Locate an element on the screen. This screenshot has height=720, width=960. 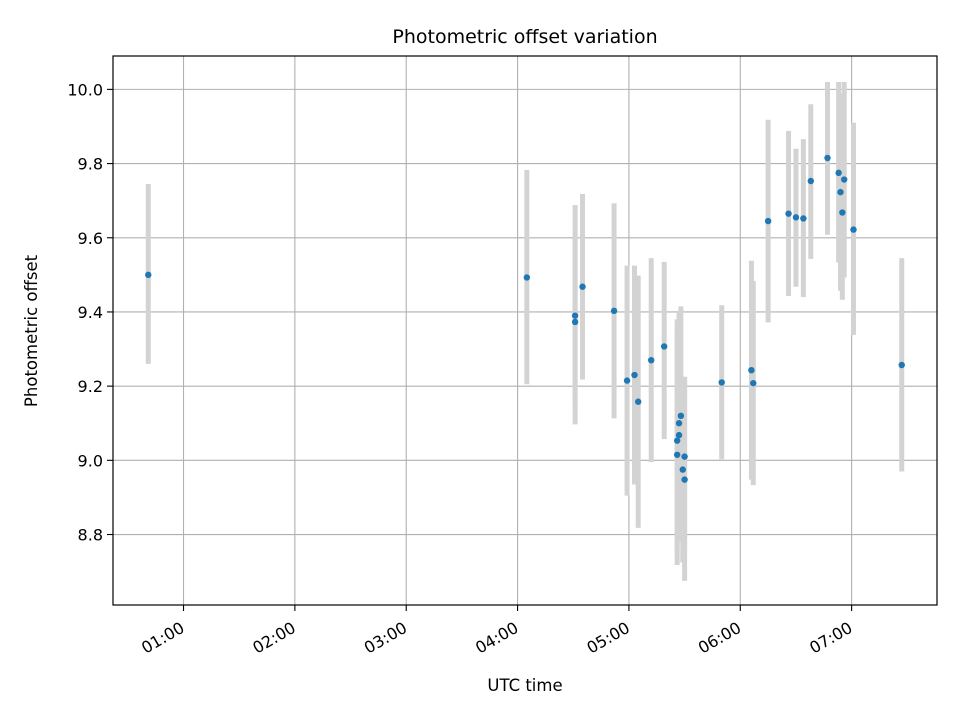
chart-title: Photometric offset variation is located at coordinates (524, 37).